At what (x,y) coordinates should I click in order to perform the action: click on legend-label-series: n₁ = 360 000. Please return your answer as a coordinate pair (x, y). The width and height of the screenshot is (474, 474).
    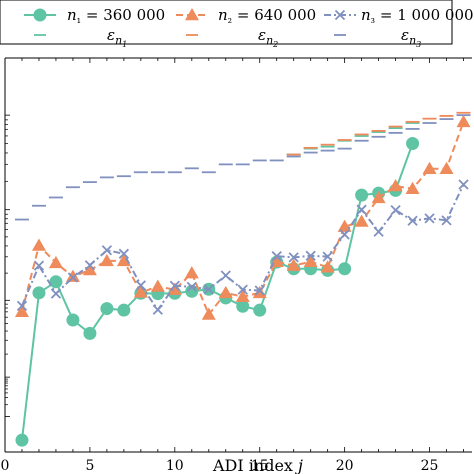
    Looking at the image, I should click on (116, 16).